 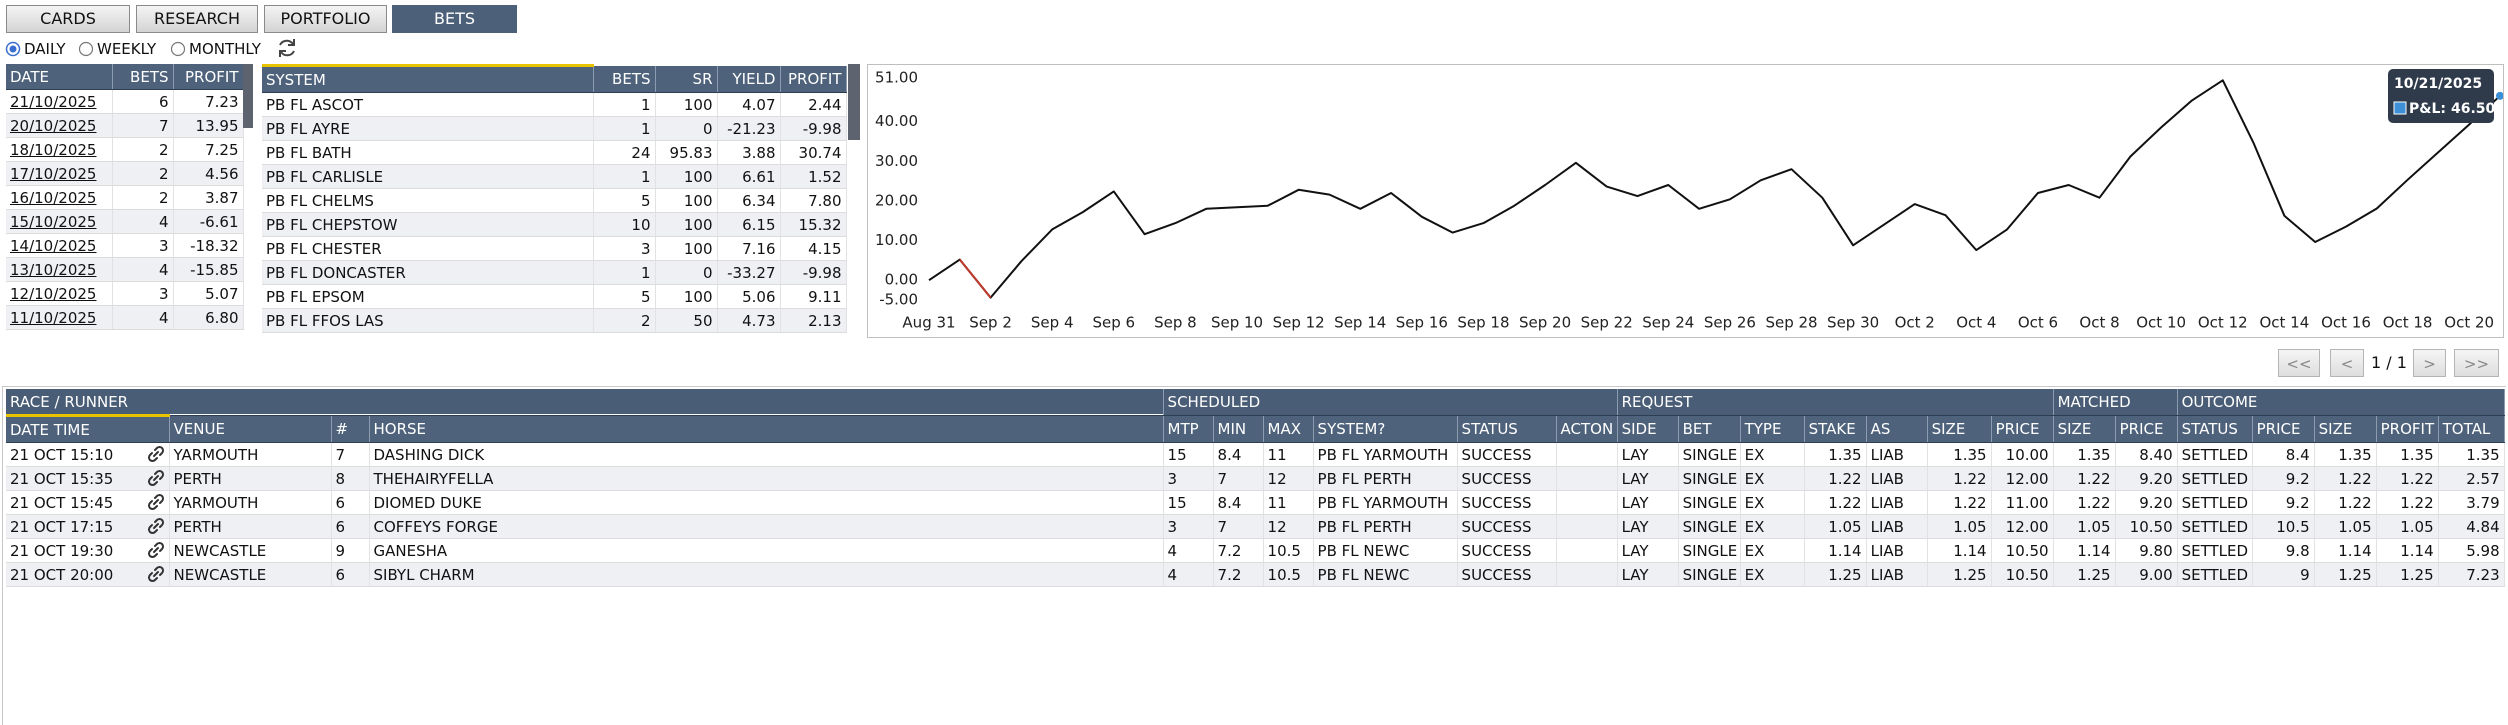 I want to click on column-header: DATE TIME, so click(x=88, y=428).